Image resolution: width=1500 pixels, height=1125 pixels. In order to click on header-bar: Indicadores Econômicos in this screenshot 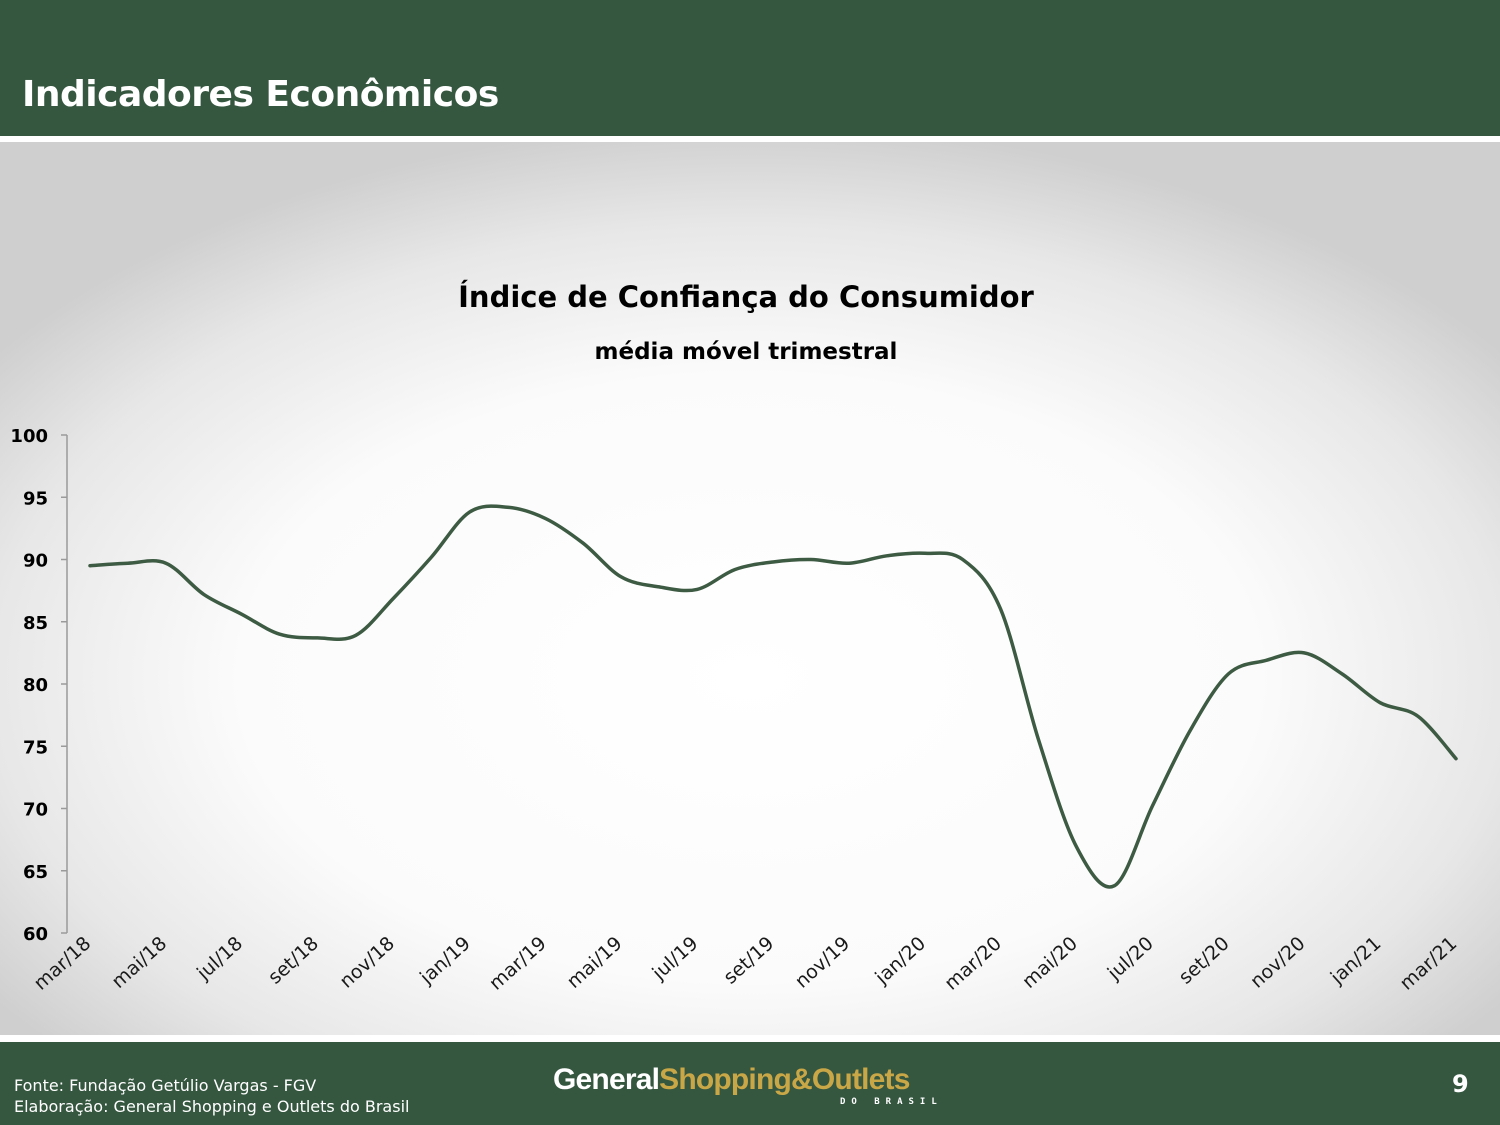, I will do `click(750, 68)`.